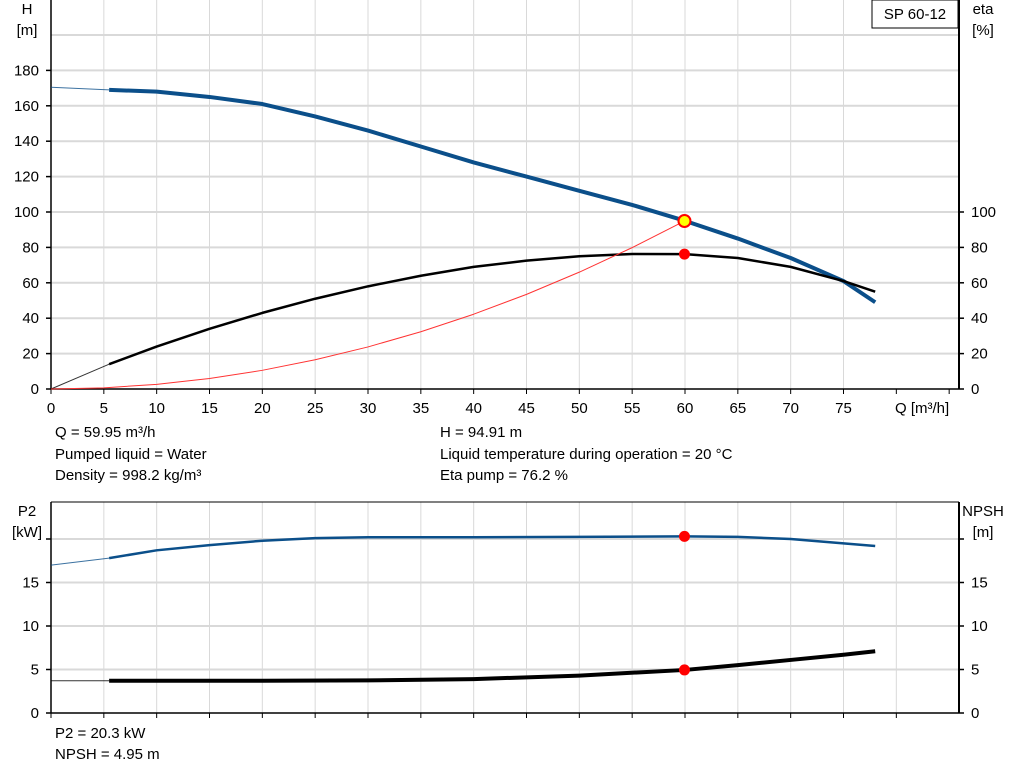  I want to click on y-tick-label-right: 80, so click(979, 247).